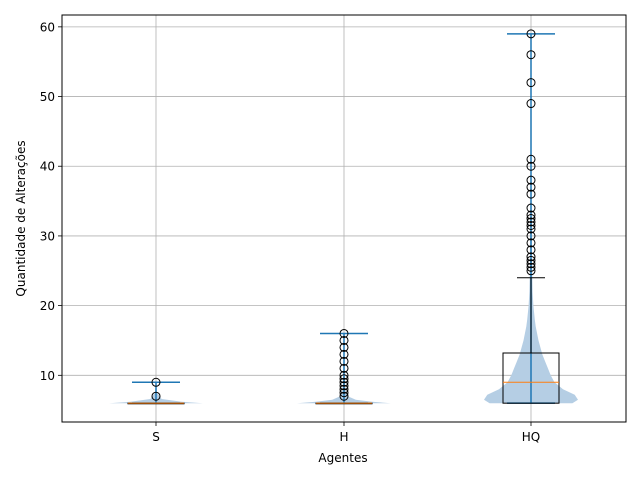 The height and width of the screenshot is (485, 640). Describe the element at coordinates (531, 378) in the screenshot. I see `box-iqr` at that location.